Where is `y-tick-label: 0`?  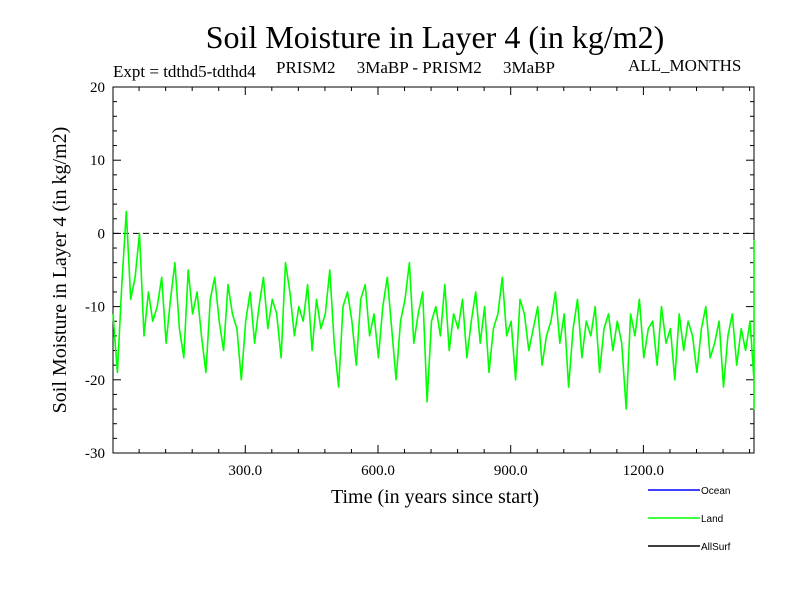 y-tick-label: 0 is located at coordinates (102, 234).